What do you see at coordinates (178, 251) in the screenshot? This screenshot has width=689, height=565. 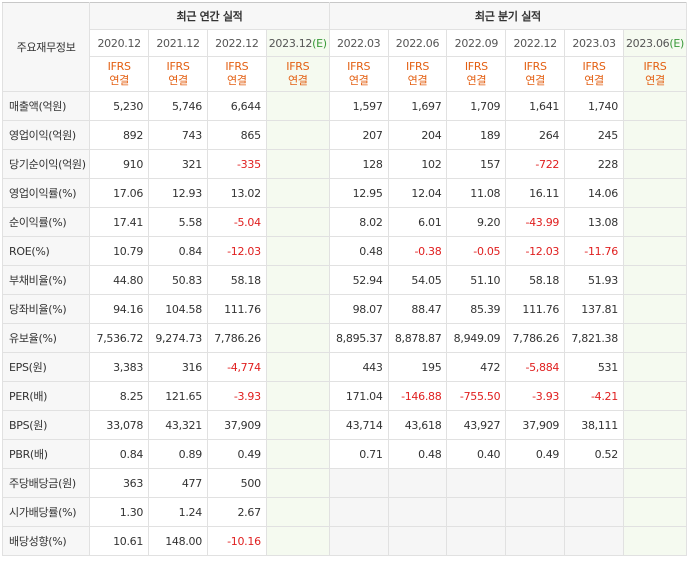 I see `value-cell: 0.84` at bounding box center [178, 251].